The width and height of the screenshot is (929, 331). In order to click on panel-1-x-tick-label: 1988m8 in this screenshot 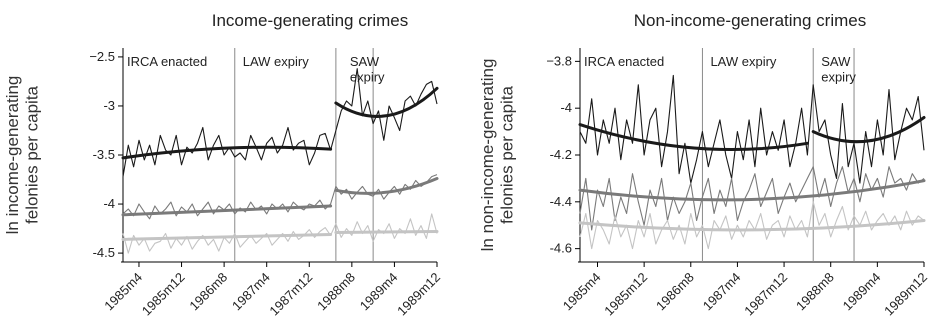, I will do `click(336, 292)`.